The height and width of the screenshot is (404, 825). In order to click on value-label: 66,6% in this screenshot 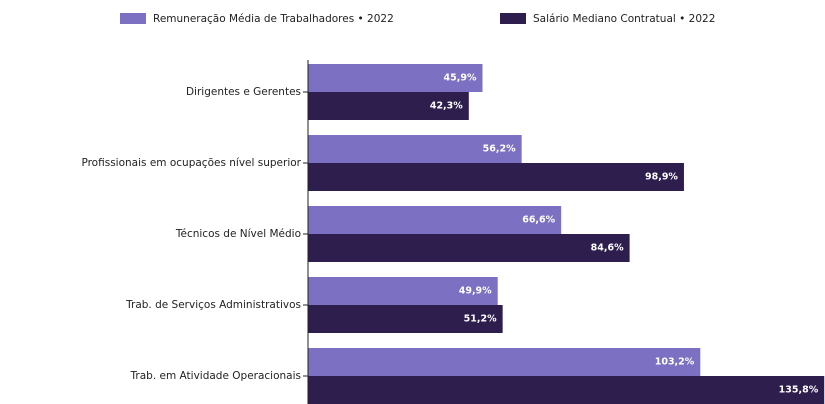, I will do `click(538, 220)`.